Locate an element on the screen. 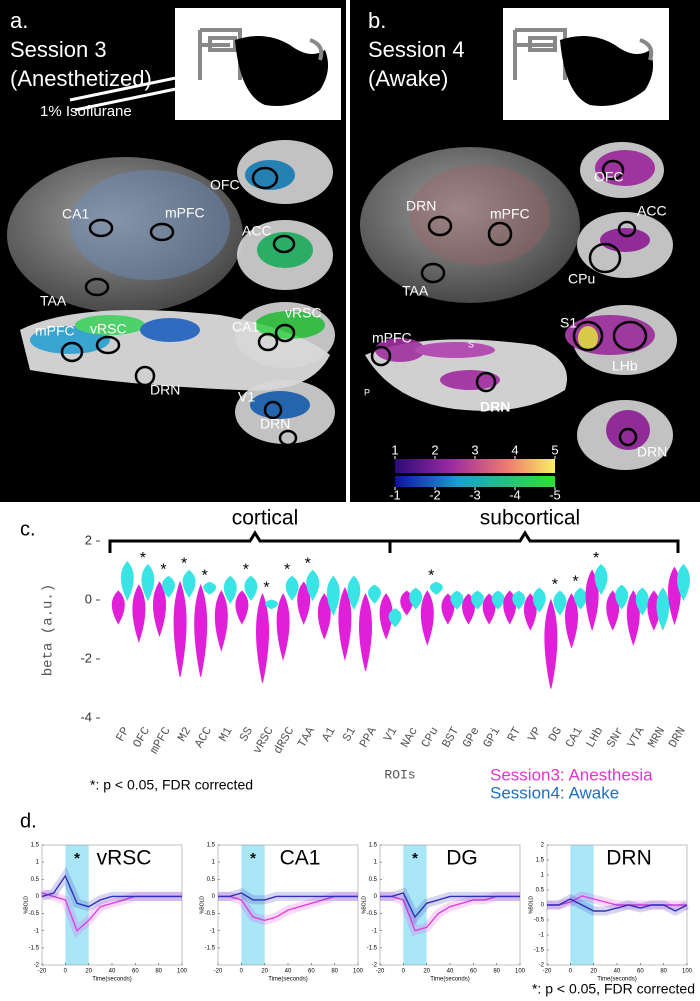  chart-title: CA1 is located at coordinates (300, 858).